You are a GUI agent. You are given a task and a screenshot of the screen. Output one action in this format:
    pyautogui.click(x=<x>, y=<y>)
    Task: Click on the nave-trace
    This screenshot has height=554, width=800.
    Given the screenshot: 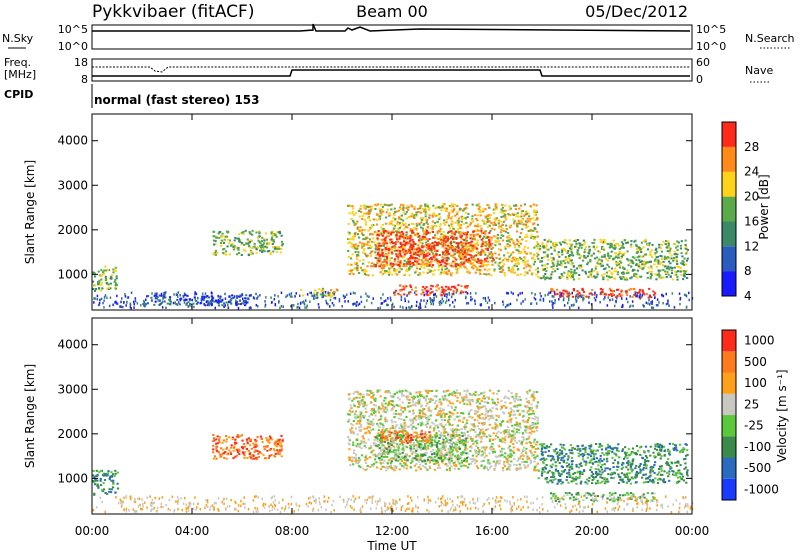 What is the action you would take?
    pyautogui.click(x=391, y=69)
    